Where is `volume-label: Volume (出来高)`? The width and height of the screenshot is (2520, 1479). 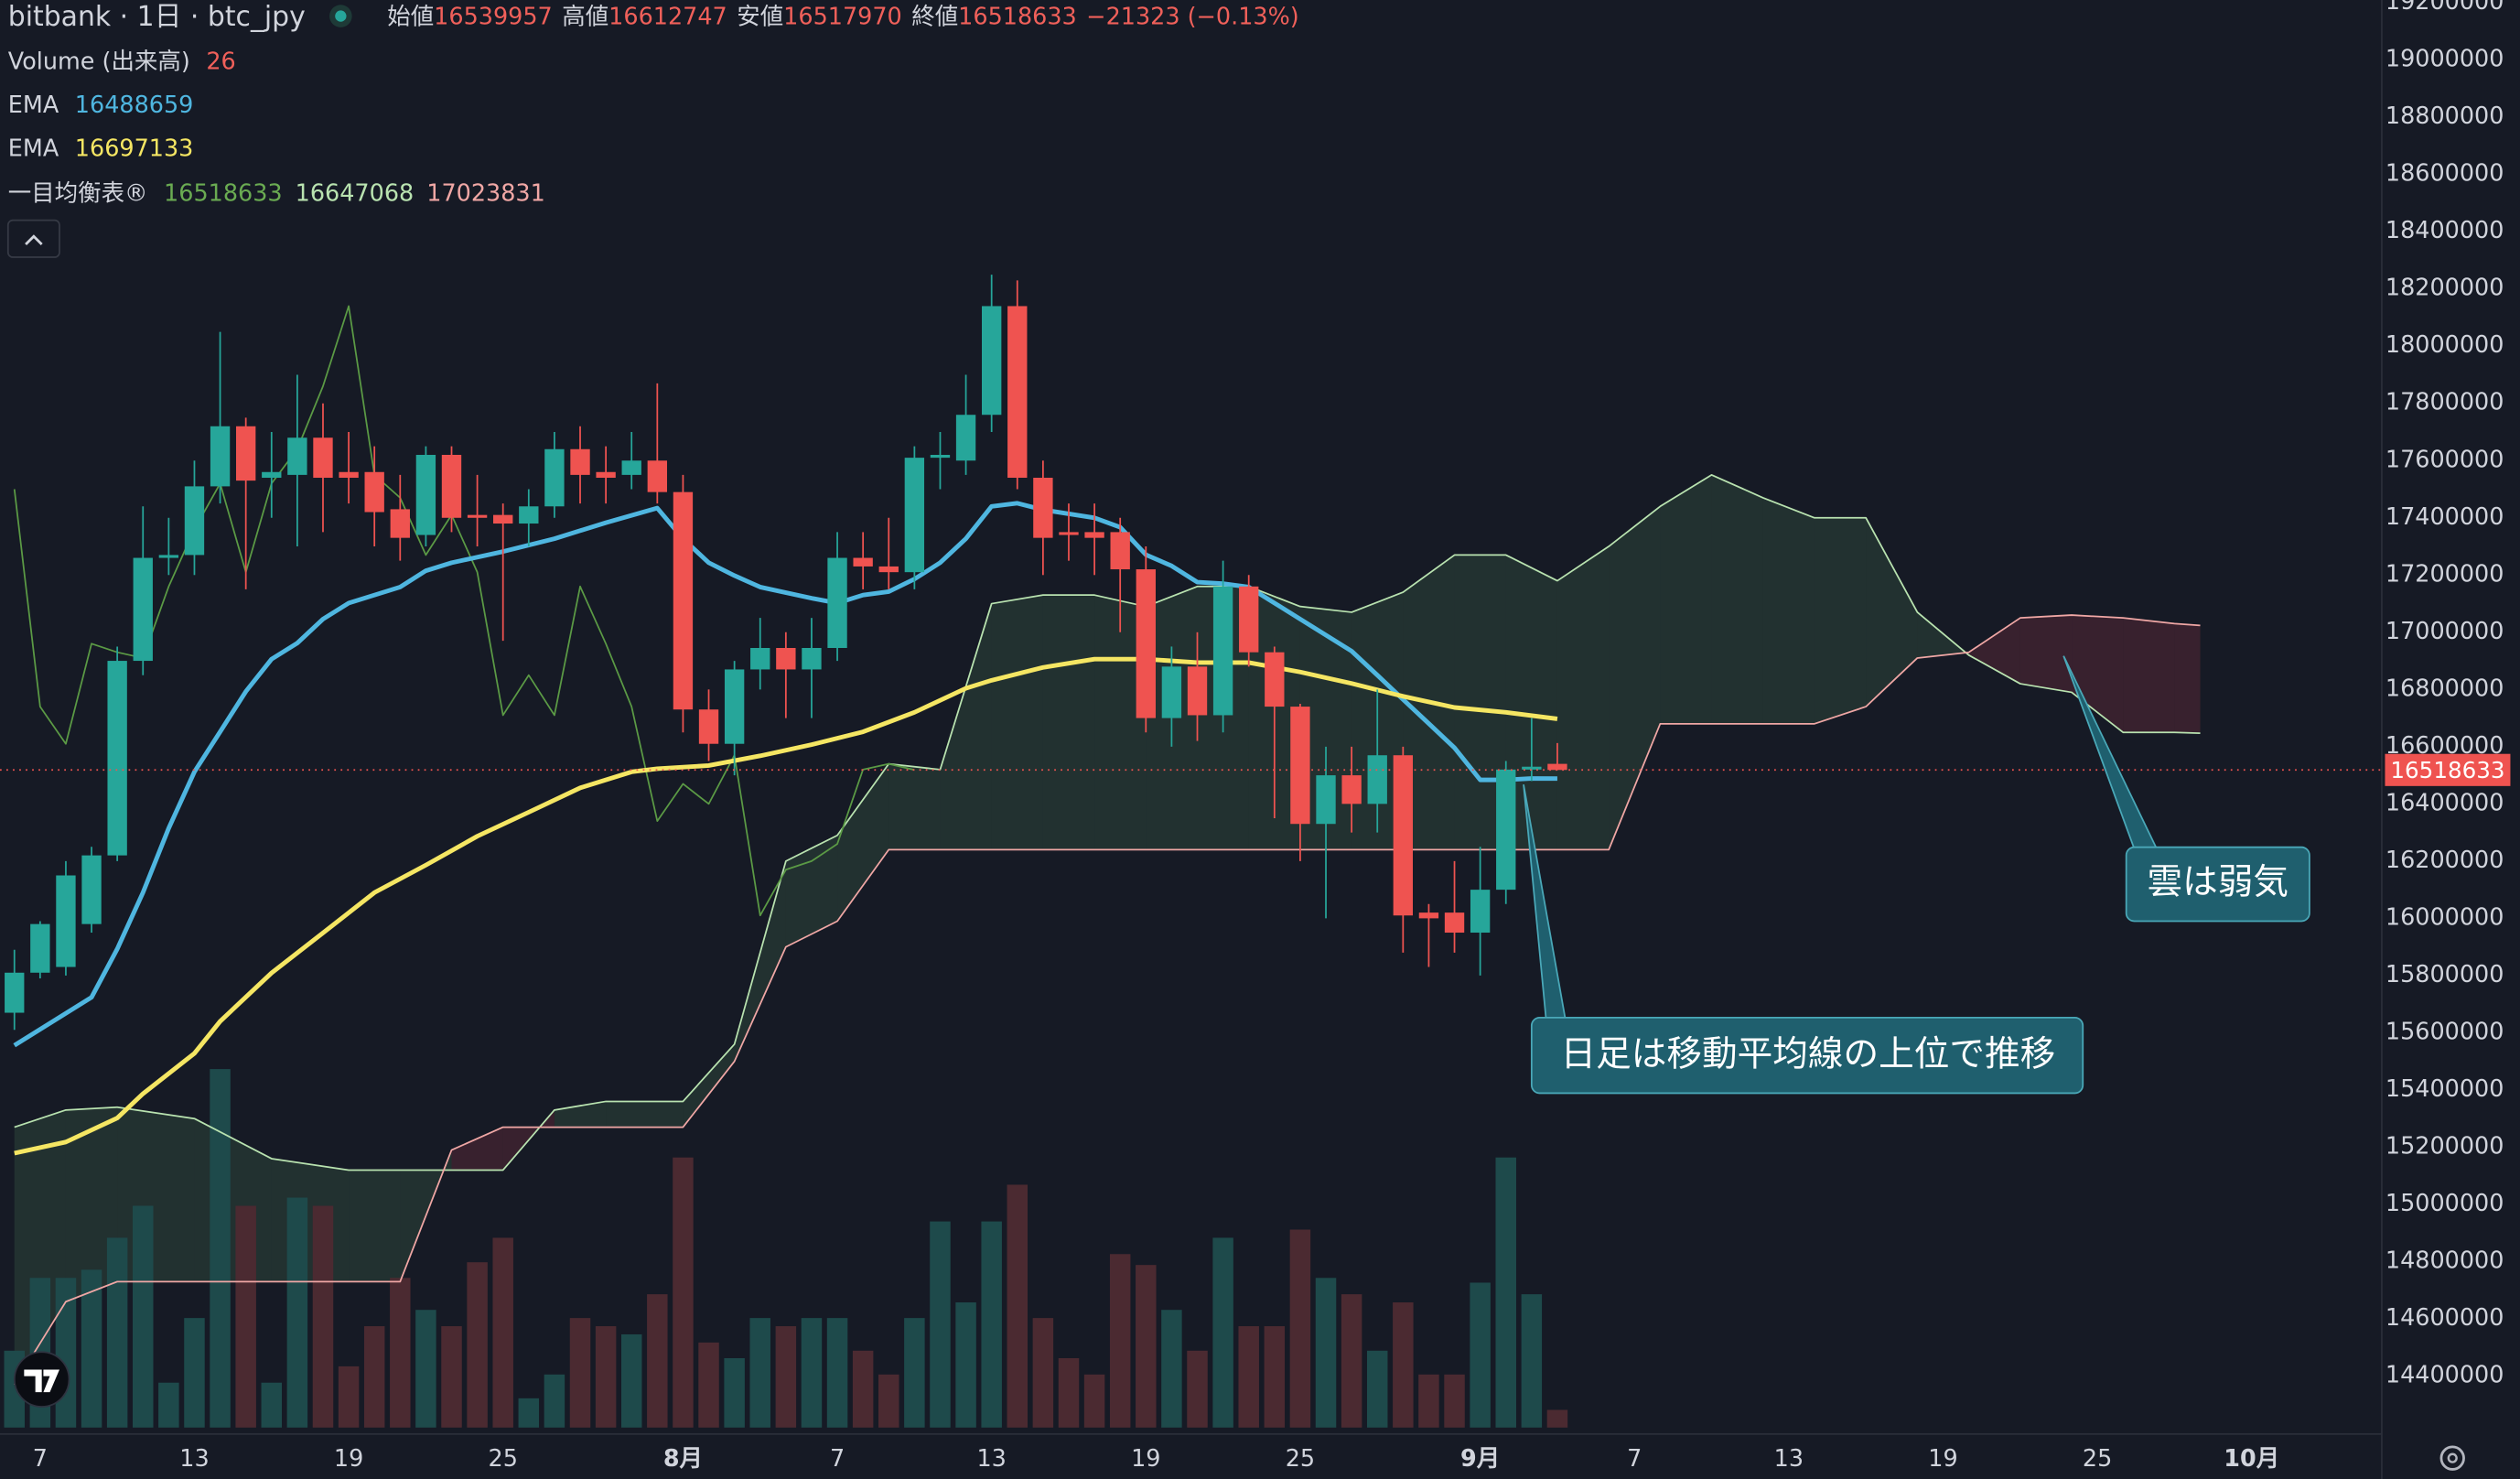 volume-label: Volume (出来高) is located at coordinates (99, 62).